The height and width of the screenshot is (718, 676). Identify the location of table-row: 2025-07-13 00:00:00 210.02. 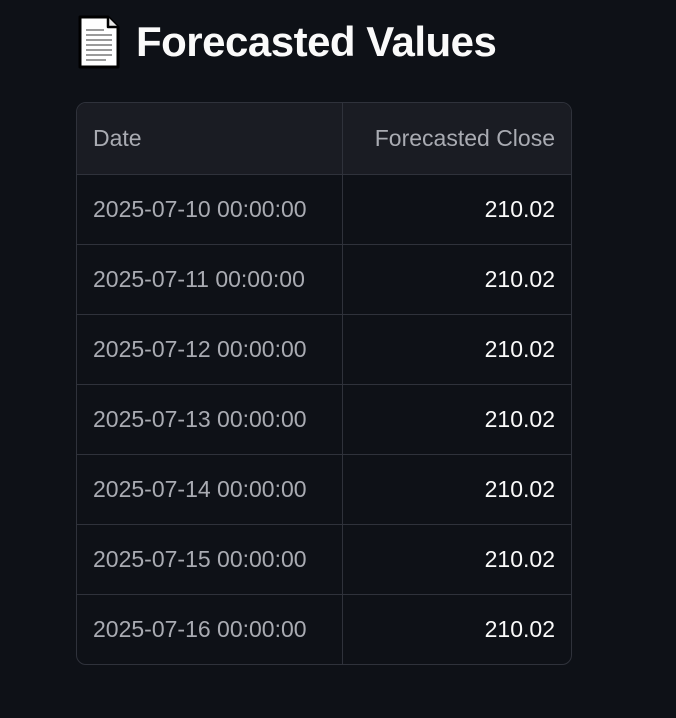
(324, 419).